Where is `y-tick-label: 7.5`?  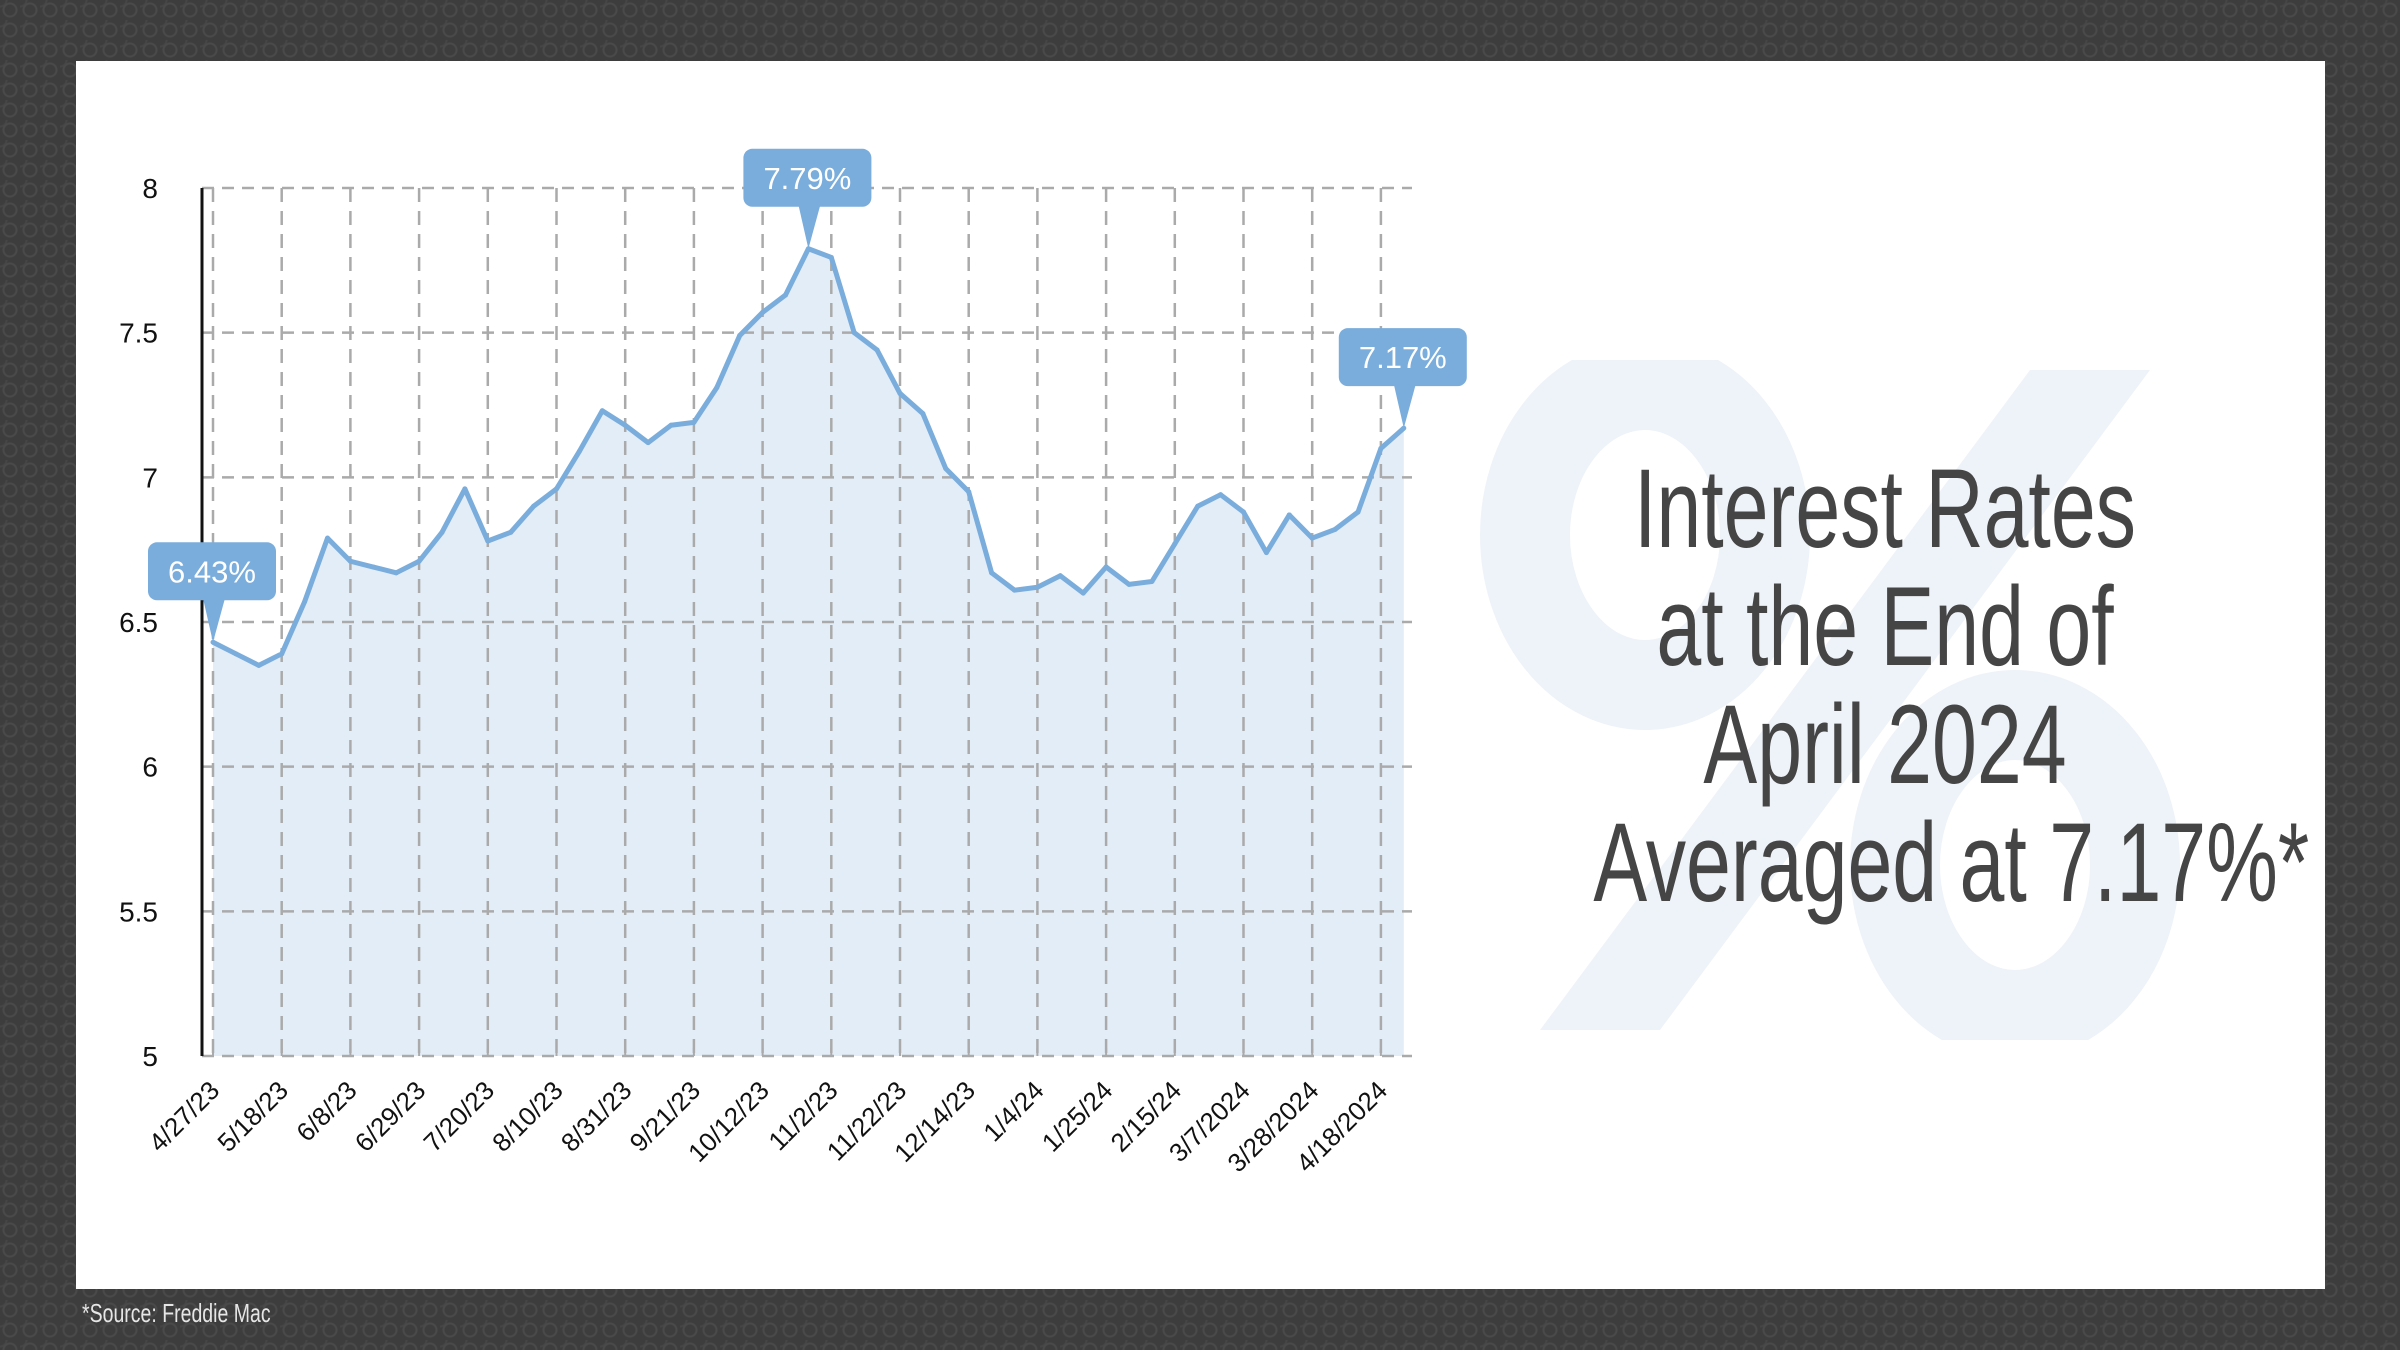 y-tick-label: 7.5 is located at coordinates (138, 333).